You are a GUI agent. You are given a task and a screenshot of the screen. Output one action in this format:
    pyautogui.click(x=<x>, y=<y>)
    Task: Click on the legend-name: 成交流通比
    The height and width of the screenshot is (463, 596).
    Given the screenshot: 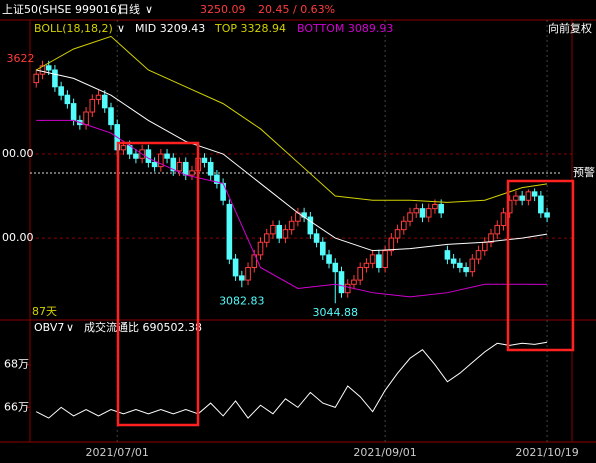 What is the action you would take?
    pyautogui.click(x=111, y=327)
    